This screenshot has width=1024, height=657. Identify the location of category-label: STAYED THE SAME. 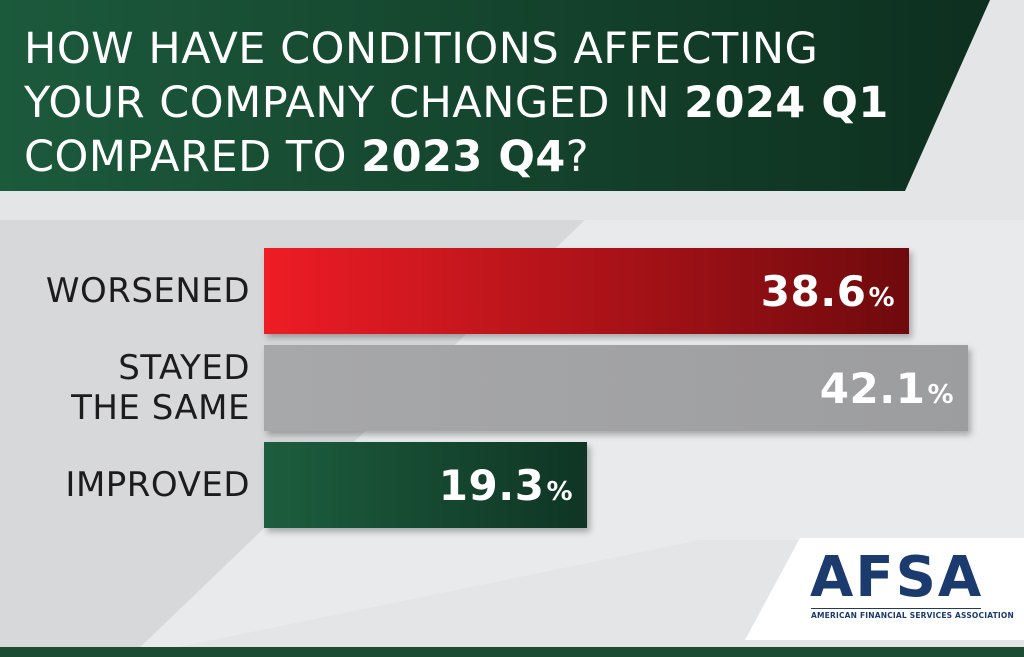
(160, 388).